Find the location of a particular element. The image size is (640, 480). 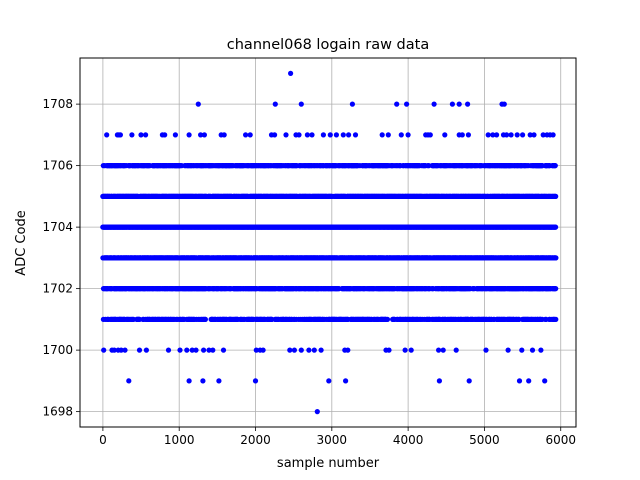

x-tick-label: 2000 is located at coordinates (255, 440).